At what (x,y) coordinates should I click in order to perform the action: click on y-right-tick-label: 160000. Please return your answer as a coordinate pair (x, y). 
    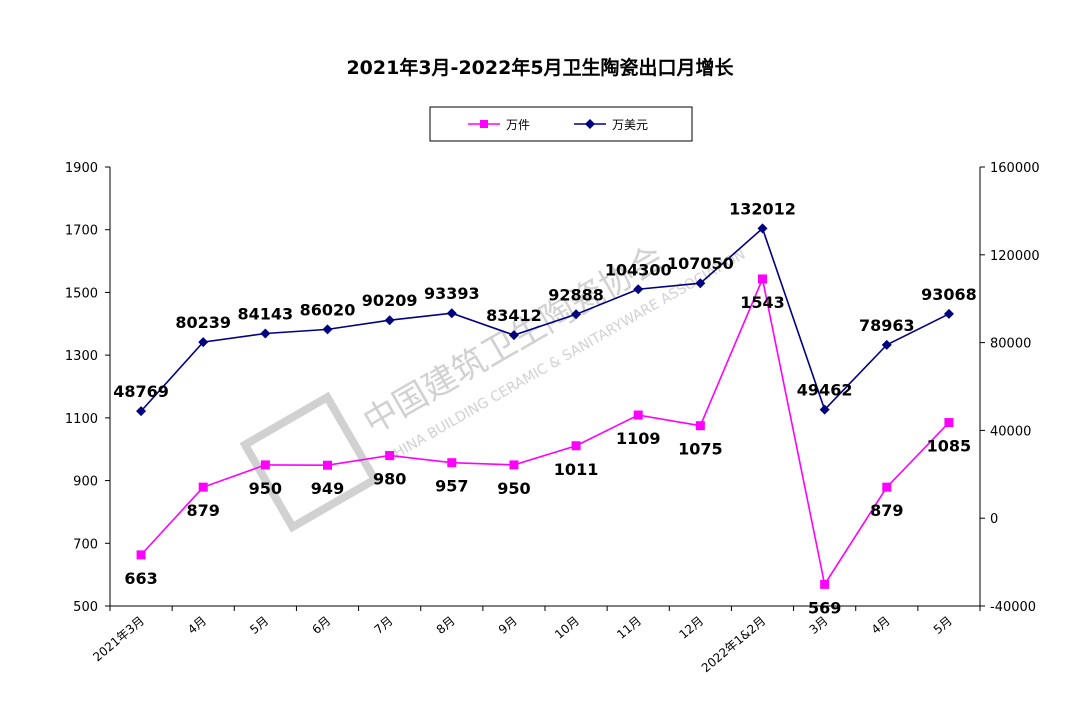
    Looking at the image, I should click on (1015, 168).